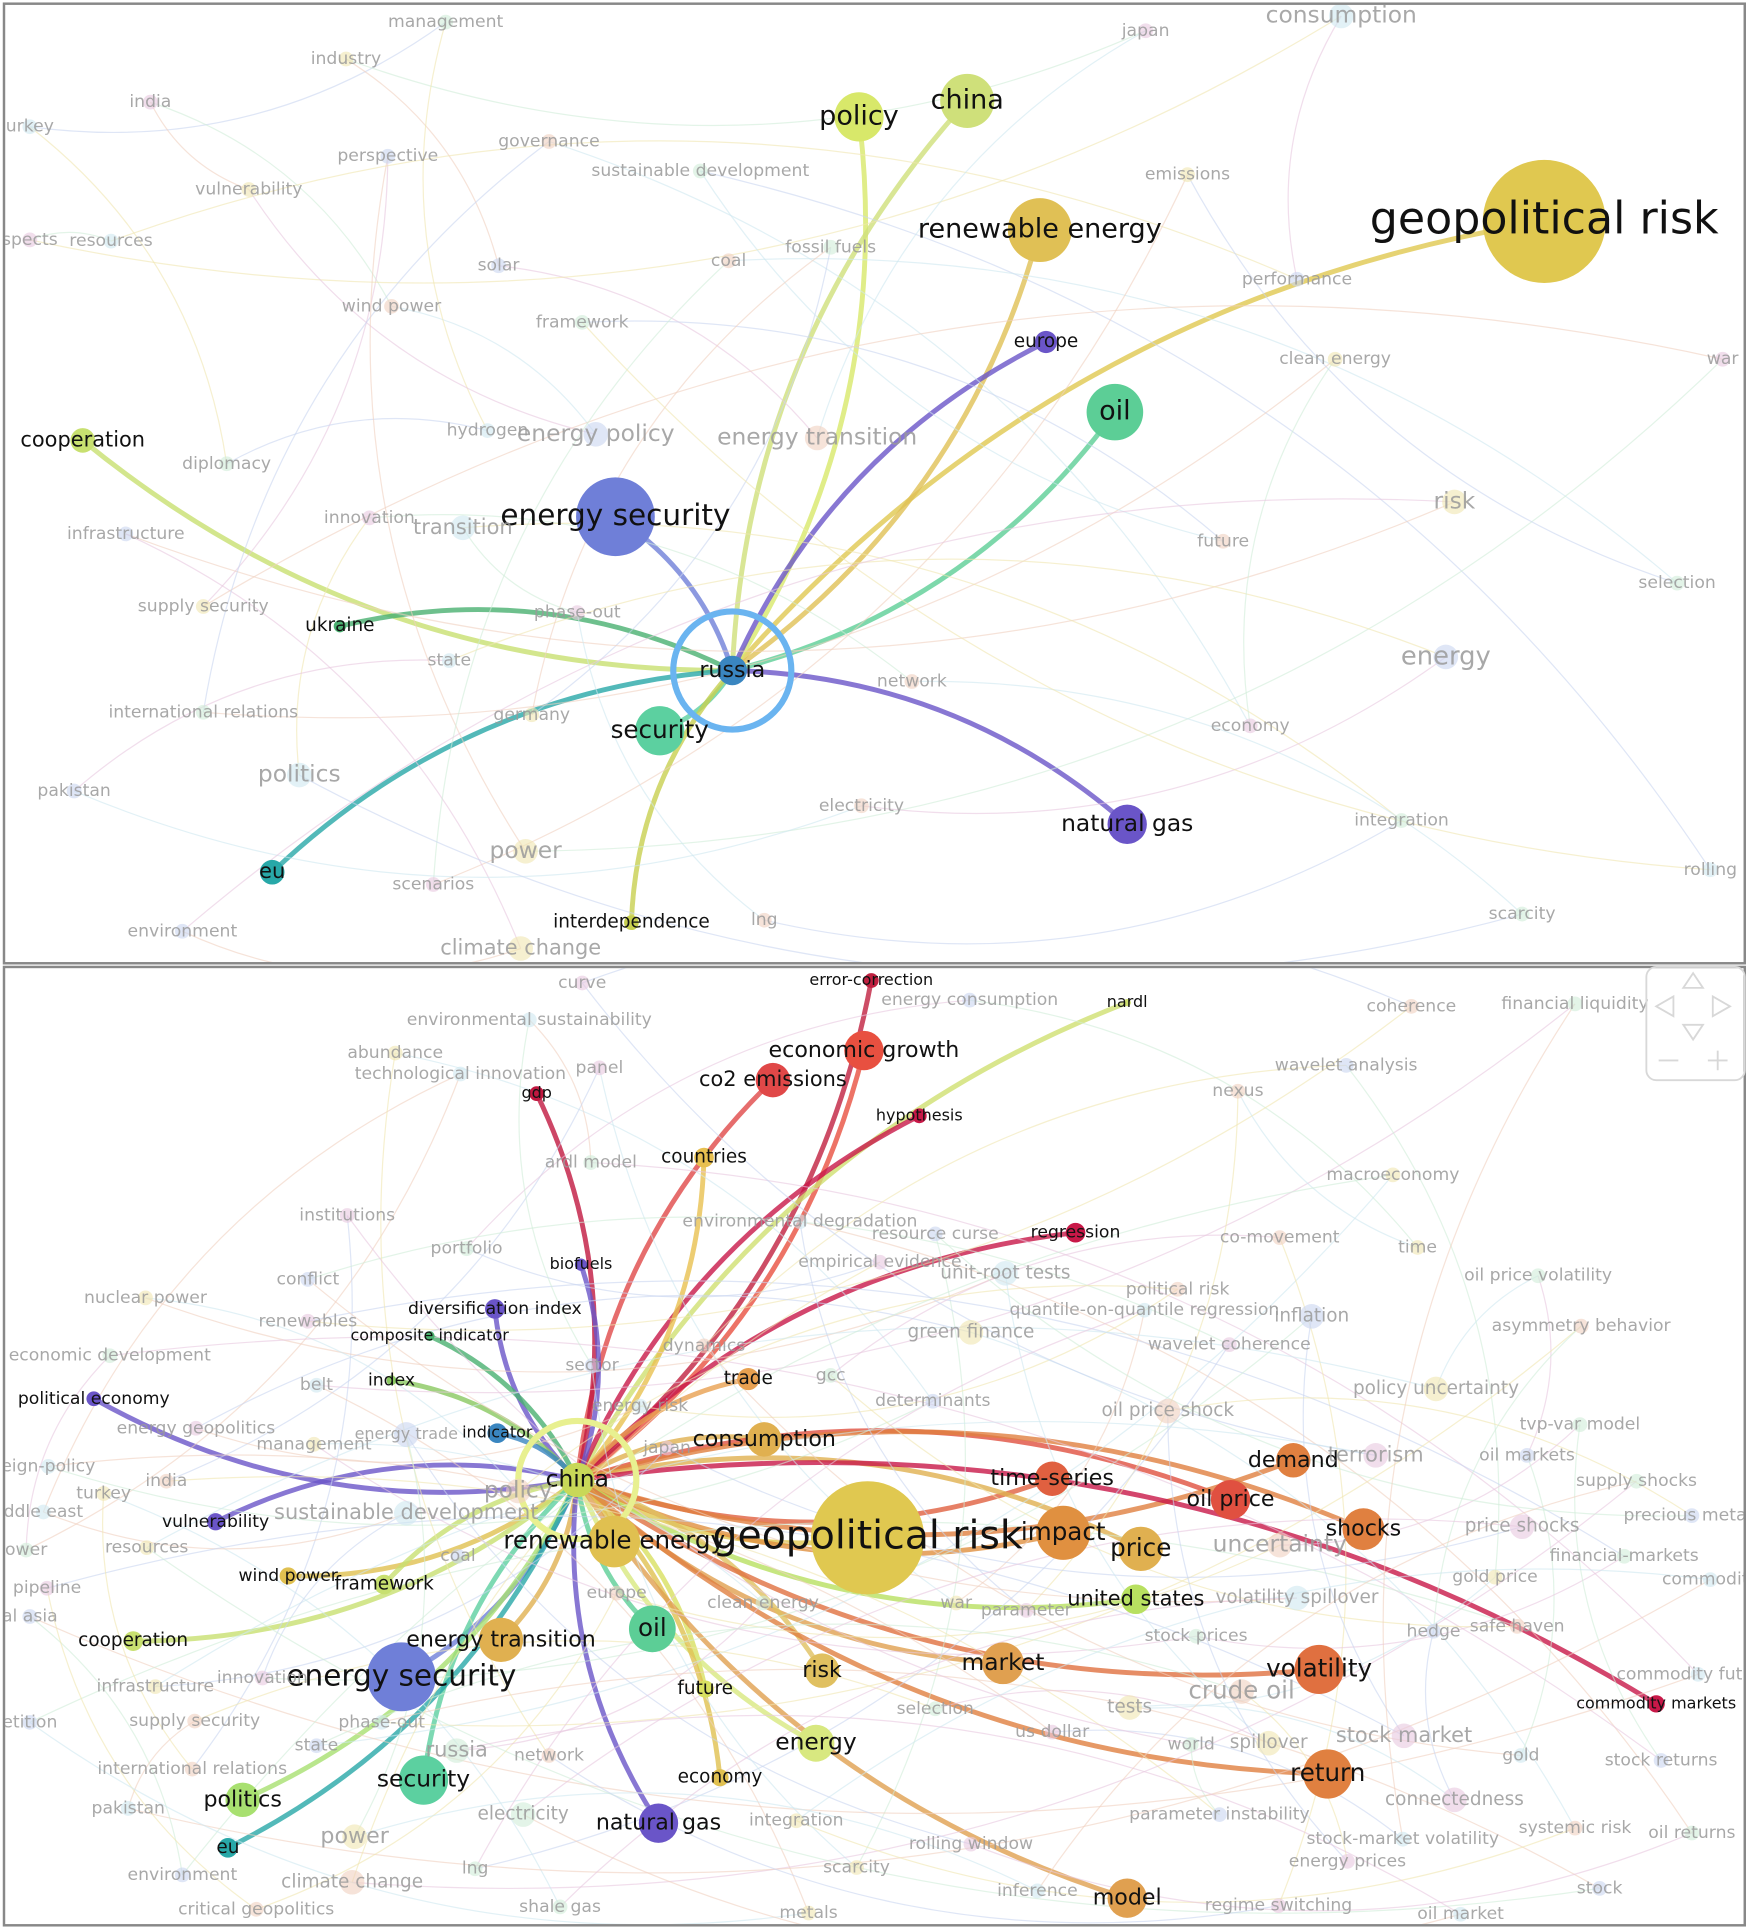 This screenshot has height=1929, width=1750. What do you see at coordinates (617, 1593) in the screenshot?
I see `node-label: europe` at bounding box center [617, 1593].